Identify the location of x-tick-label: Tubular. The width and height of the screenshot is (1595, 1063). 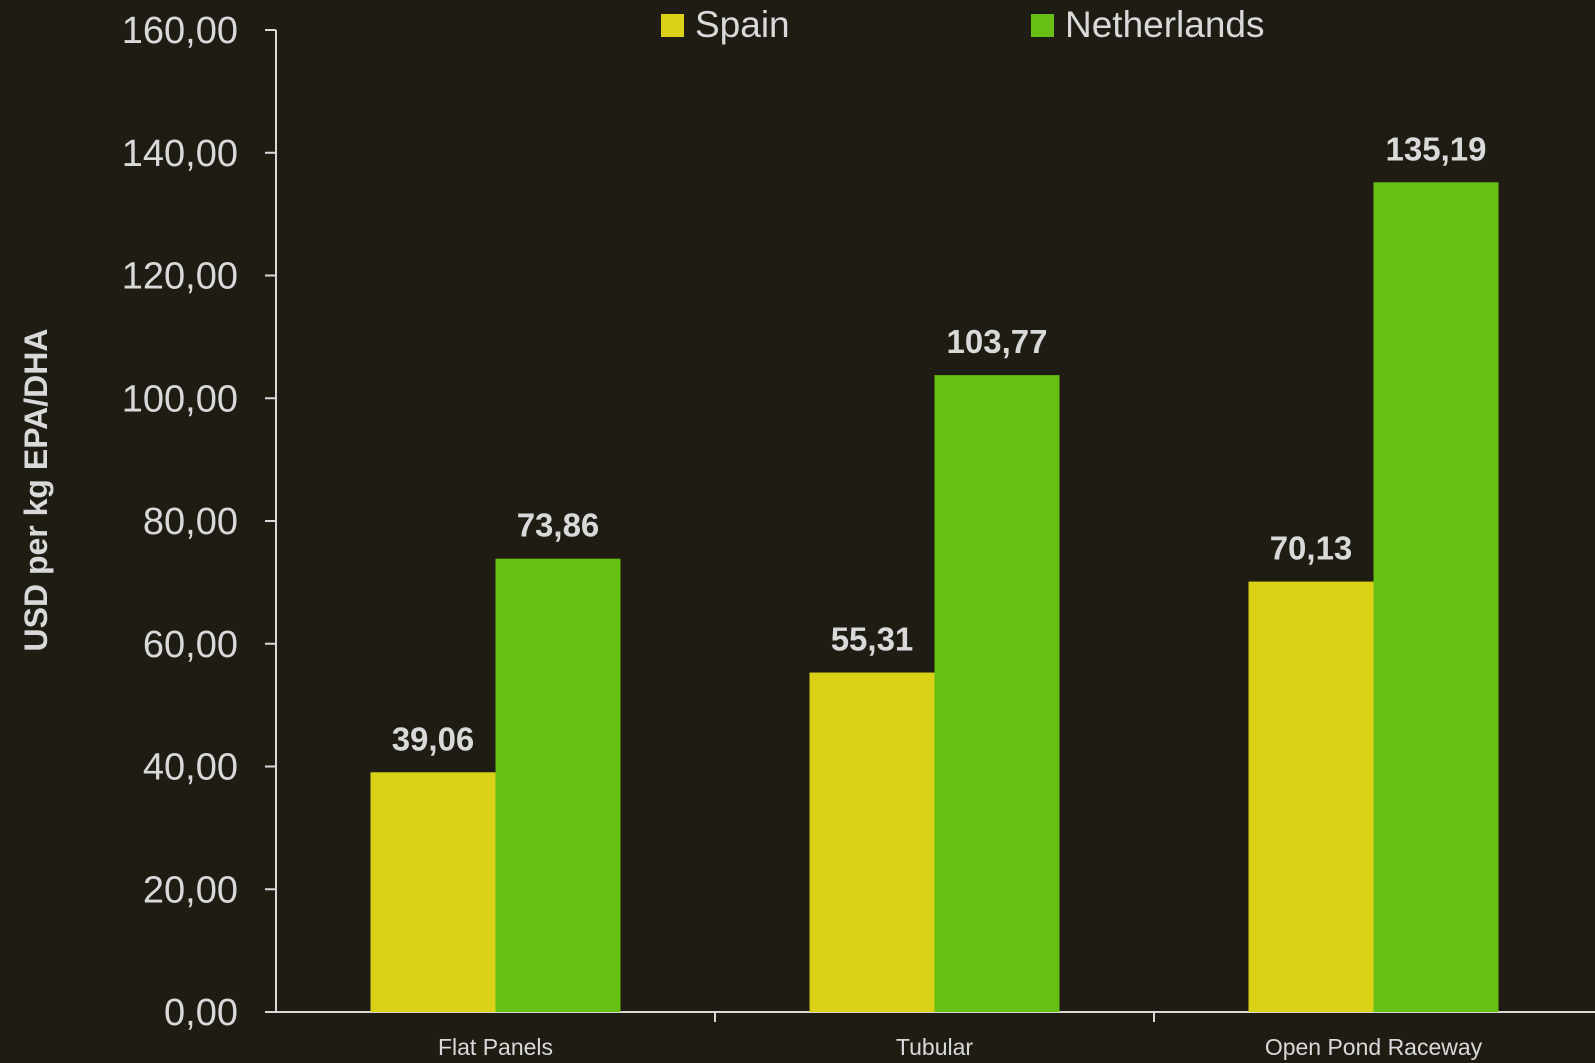
(934, 1047).